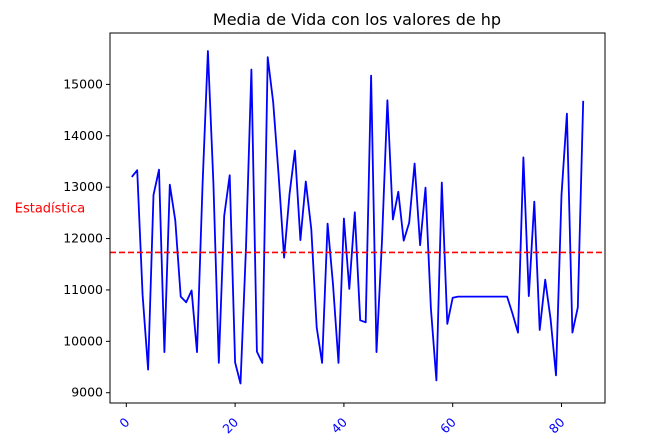  Describe the element at coordinates (557, 425) in the screenshot. I see `x-tick-label: 80` at that location.